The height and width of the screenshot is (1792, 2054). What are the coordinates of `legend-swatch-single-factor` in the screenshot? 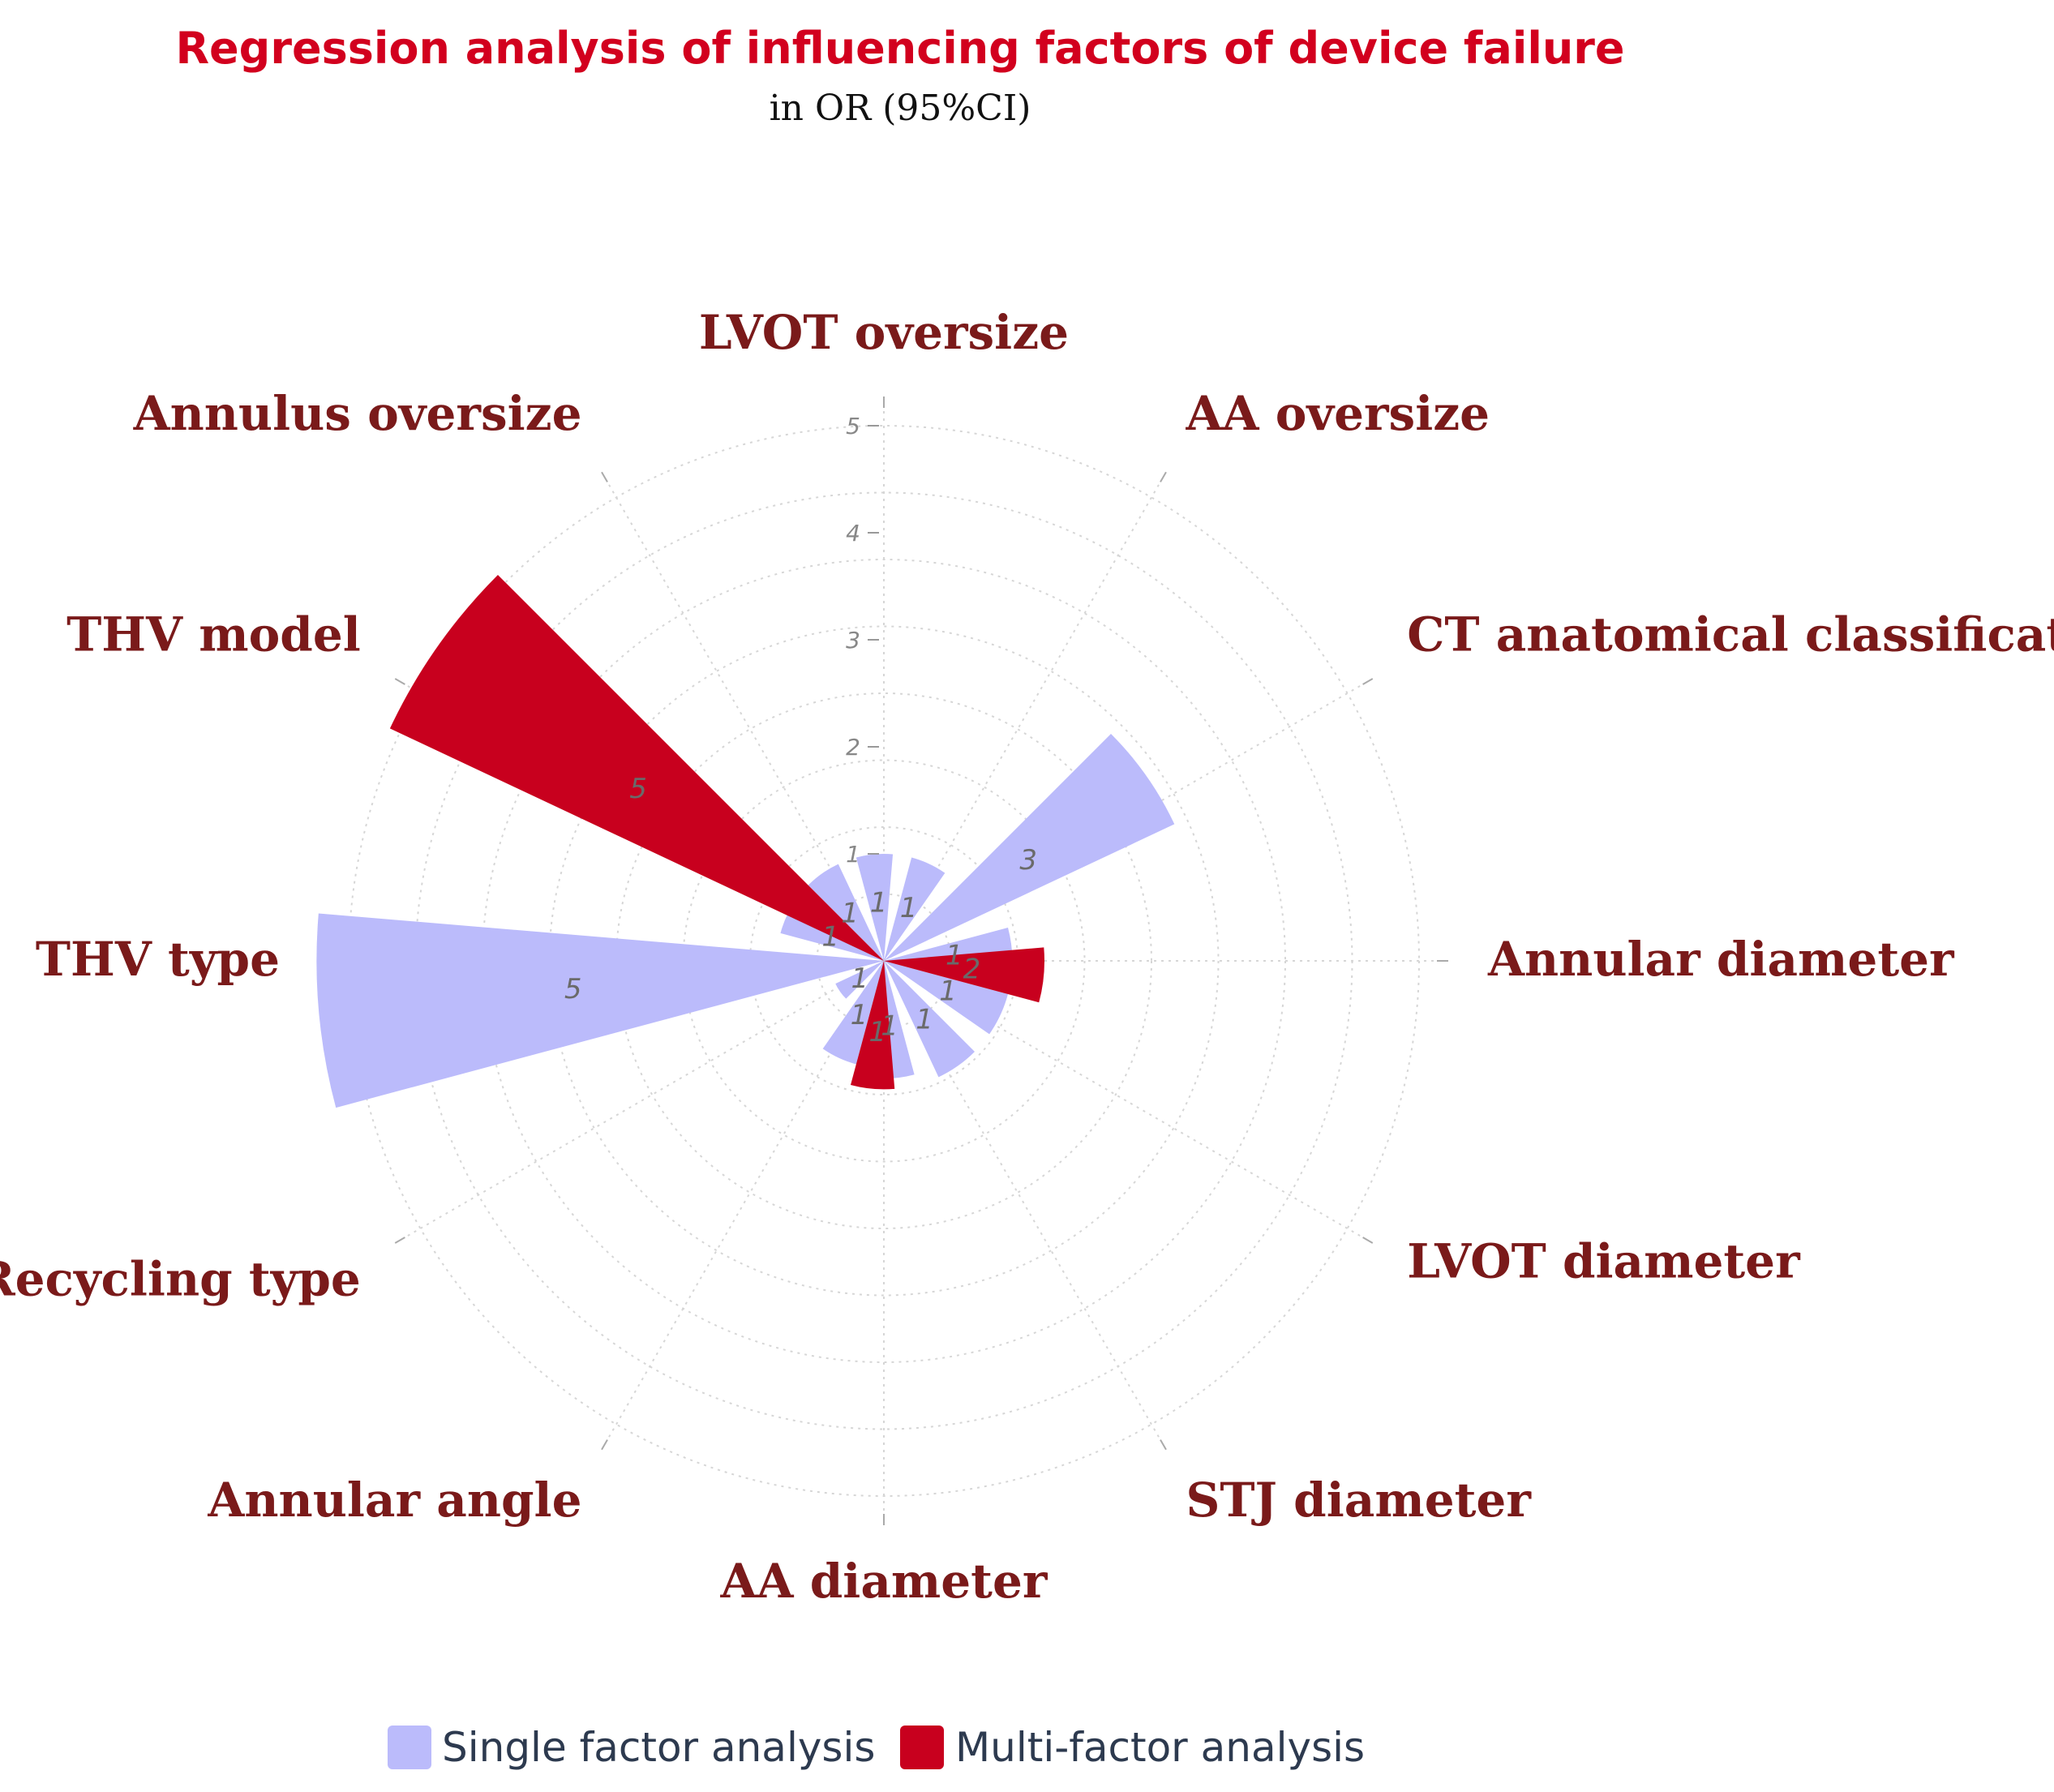 It's located at (409, 1748).